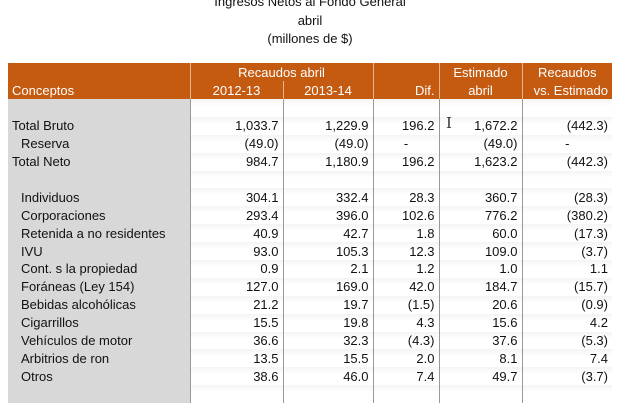  I want to click on row-value: 19.7, so click(327, 304).